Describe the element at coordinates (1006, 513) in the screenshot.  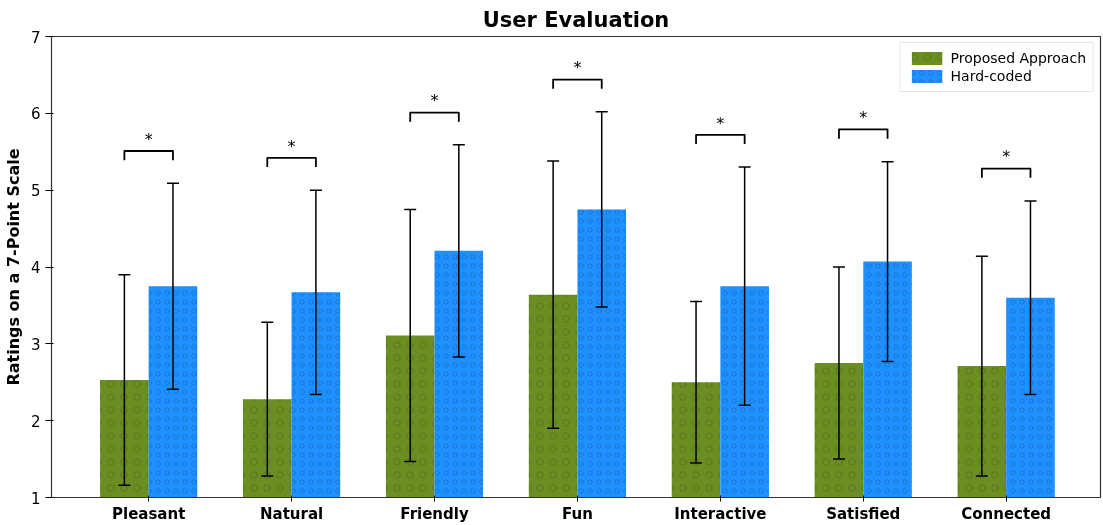
I see `x-tick-label: Connected` at that location.